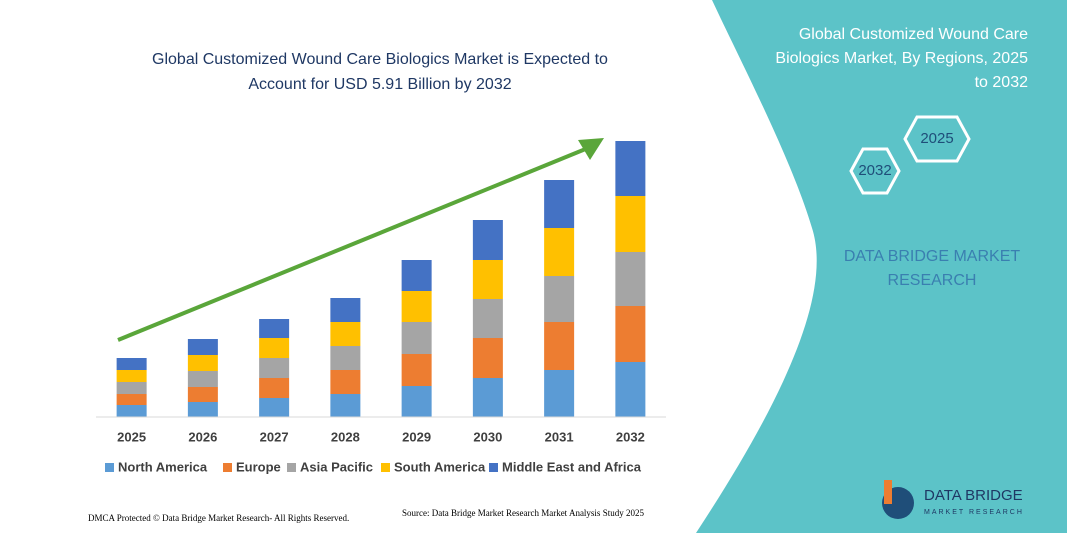 This screenshot has width=1067, height=533. Describe the element at coordinates (888, 492) in the screenshot. I see `logo-icon` at that location.